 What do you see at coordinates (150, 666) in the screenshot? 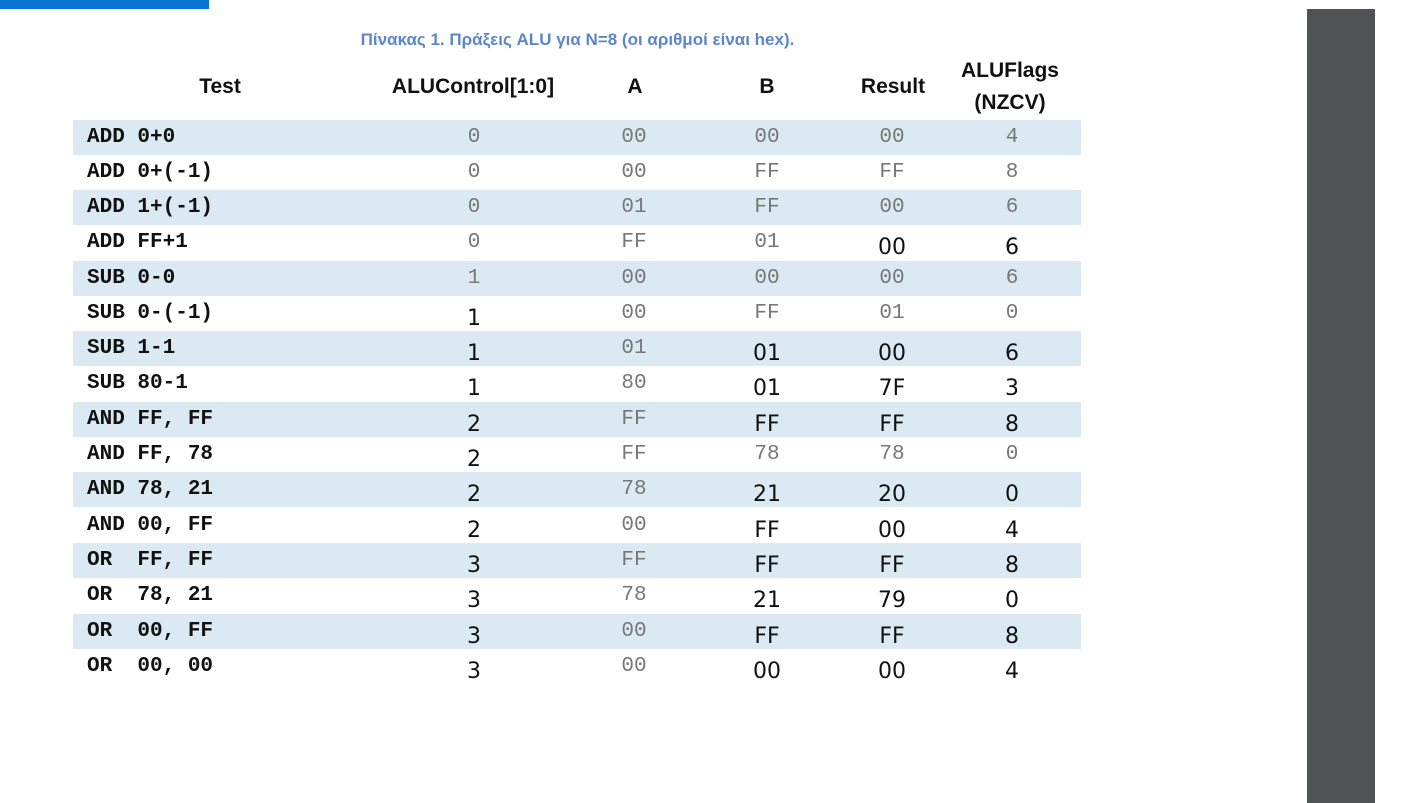
I see `test-cell: OR 00, 00` at bounding box center [150, 666].